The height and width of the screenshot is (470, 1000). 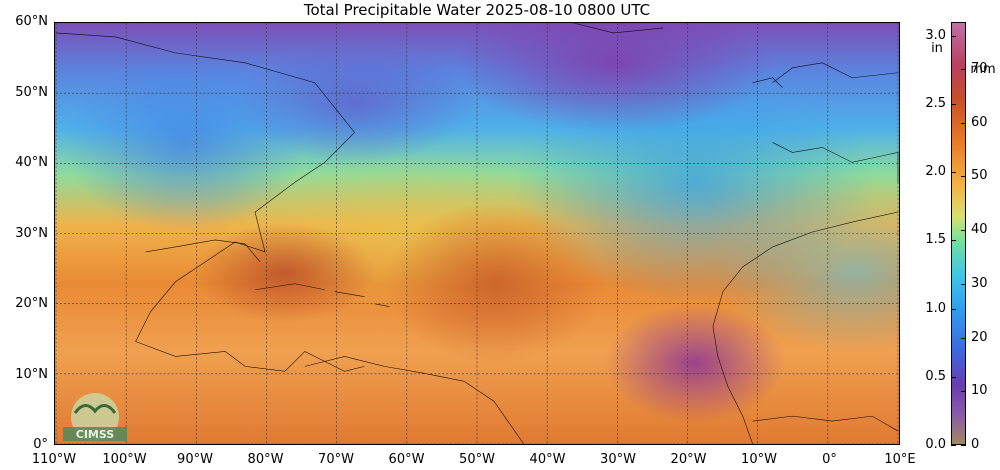 I want to click on lon-tick-label: 90°W, so click(x=195, y=459).